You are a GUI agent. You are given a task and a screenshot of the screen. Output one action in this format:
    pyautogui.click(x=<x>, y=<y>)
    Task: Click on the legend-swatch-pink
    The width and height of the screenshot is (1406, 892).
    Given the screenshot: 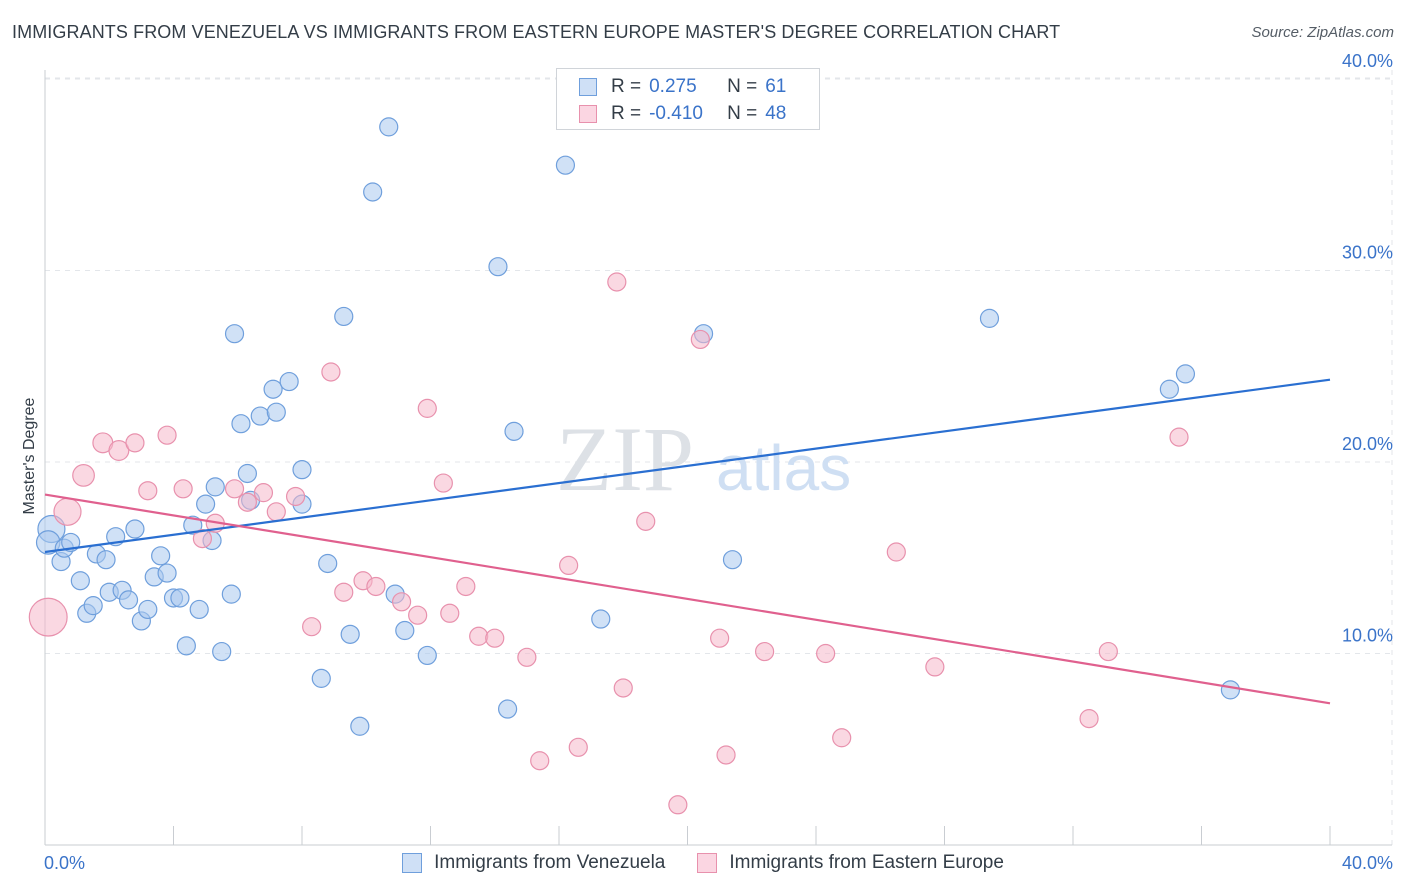 What is the action you would take?
    pyautogui.click(x=588, y=114)
    